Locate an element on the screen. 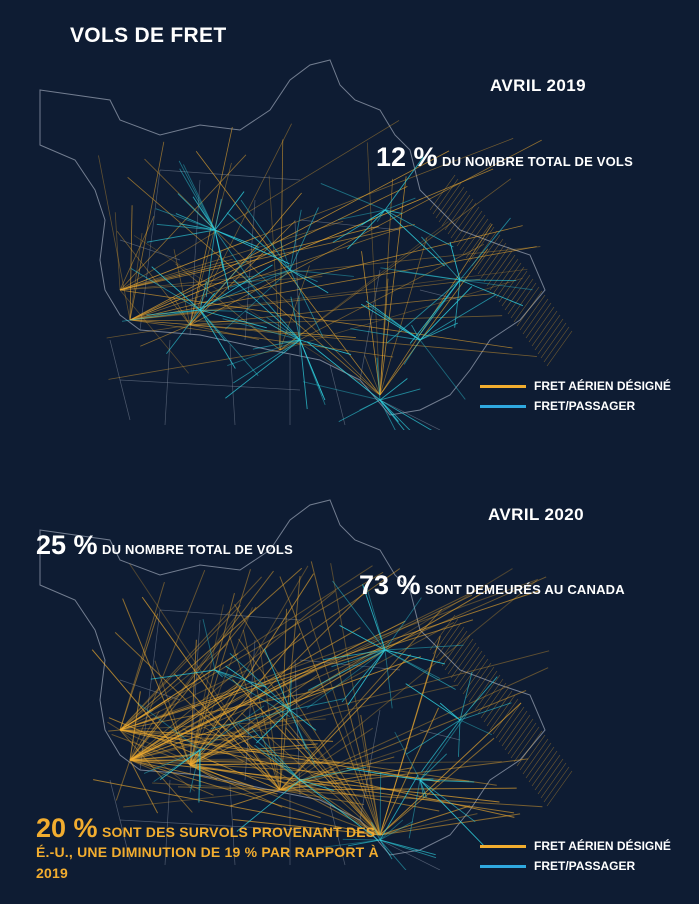 The height and width of the screenshot is (904, 699). stat-text-line1: SONT DES SURVOLS PROVENANT DES is located at coordinates (239, 832).